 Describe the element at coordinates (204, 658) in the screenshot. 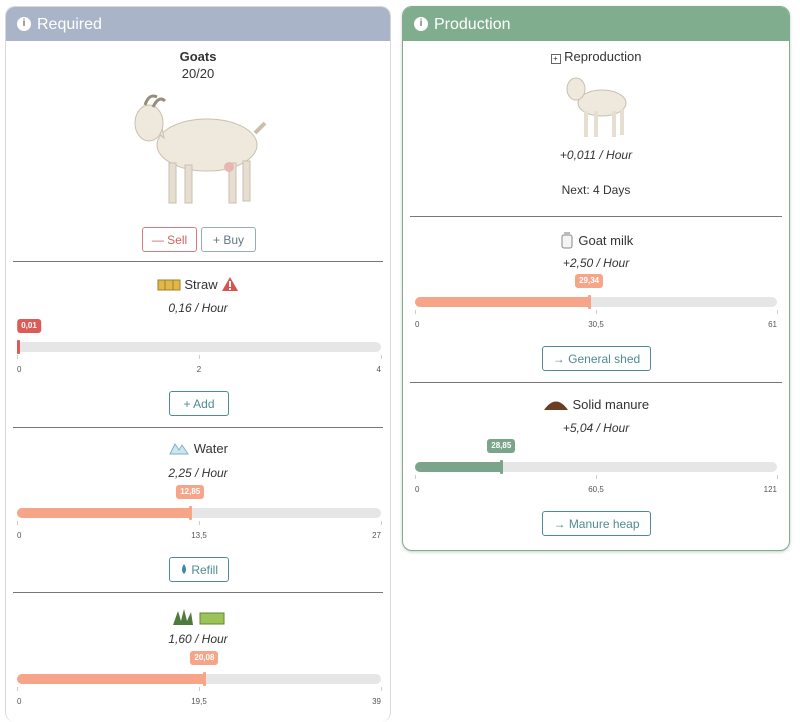

I see `gauge-value-label: 20,08` at that location.